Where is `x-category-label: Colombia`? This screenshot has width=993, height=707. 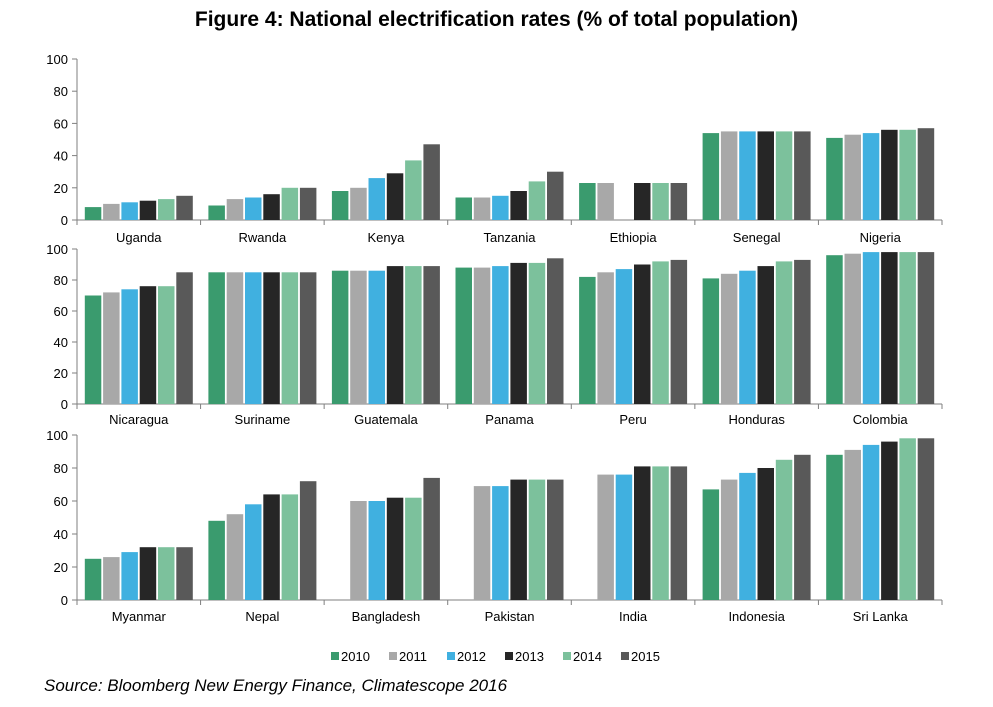
x-category-label: Colombia is located at coordinates (881, 419).